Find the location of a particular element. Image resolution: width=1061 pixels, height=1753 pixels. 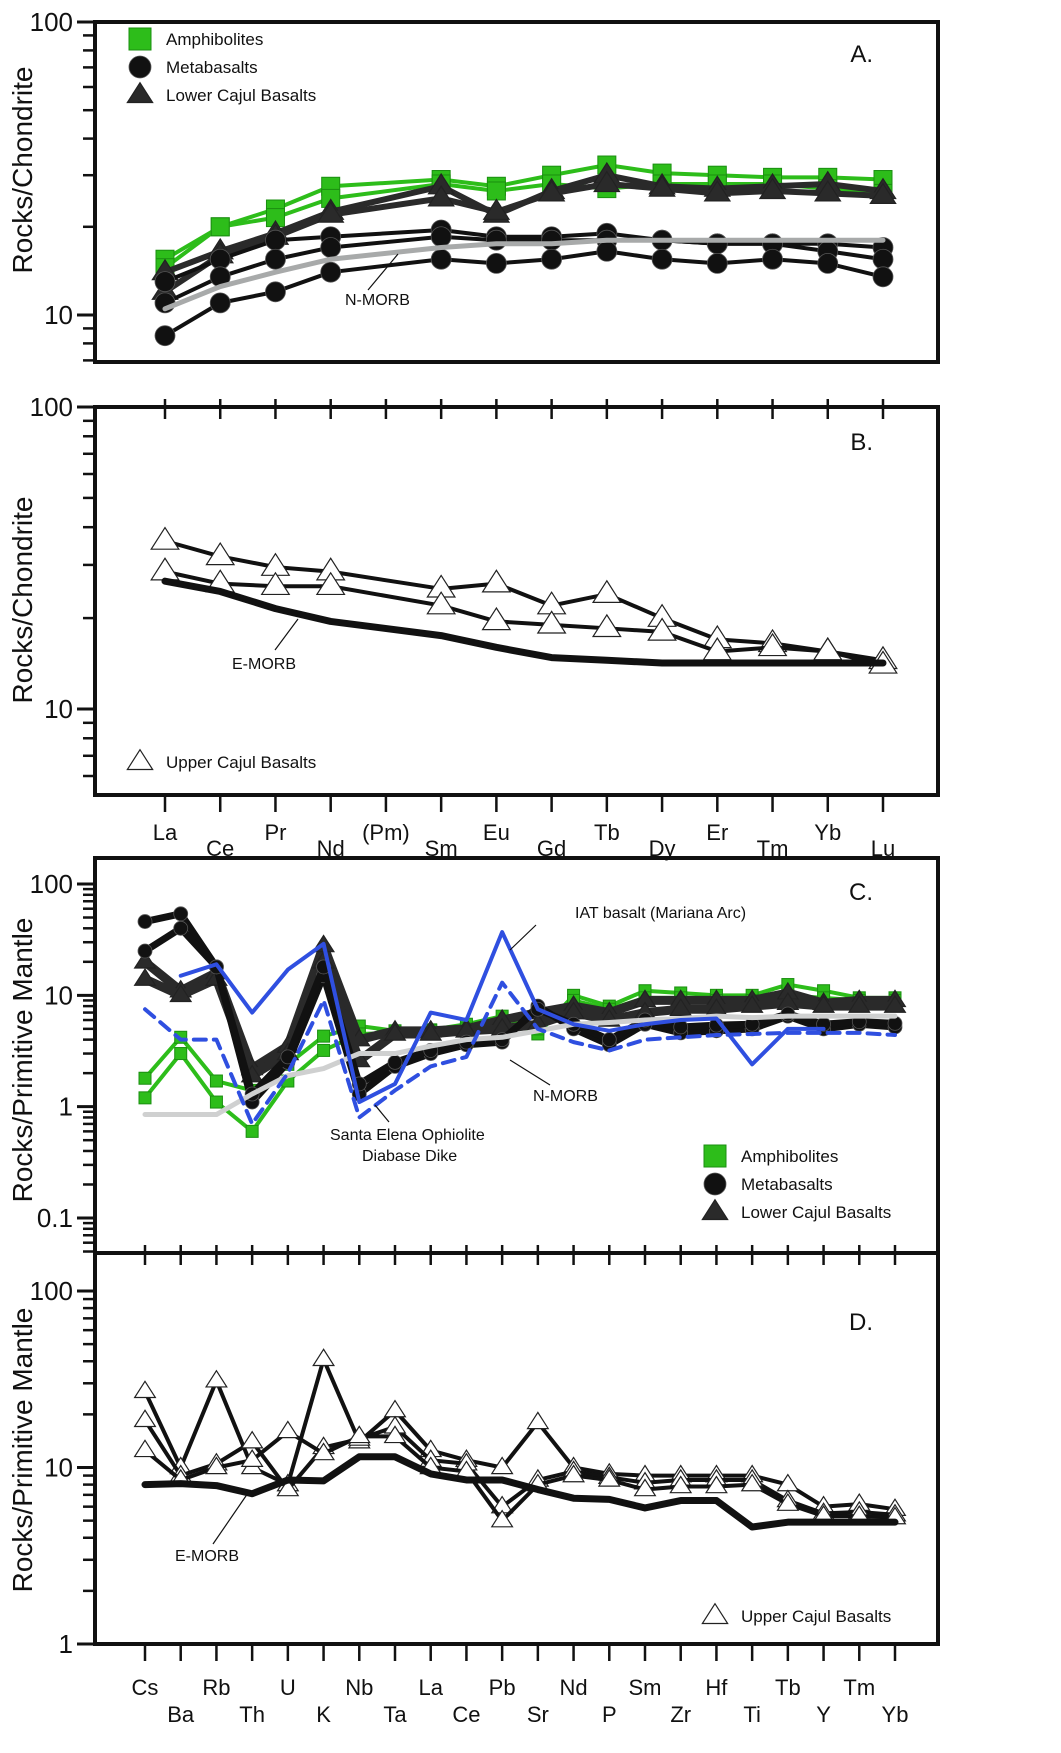

legend: Upper Cajul Basalts is located at coordinates (796, 1614).